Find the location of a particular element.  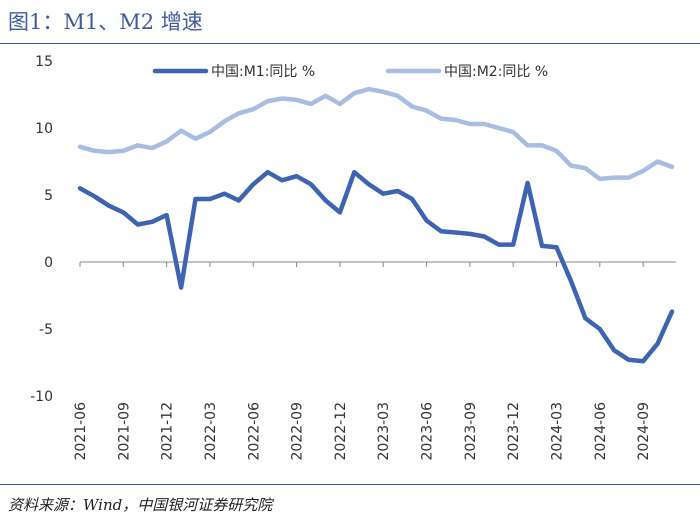

title-rule is located at coordinates (350, 43).